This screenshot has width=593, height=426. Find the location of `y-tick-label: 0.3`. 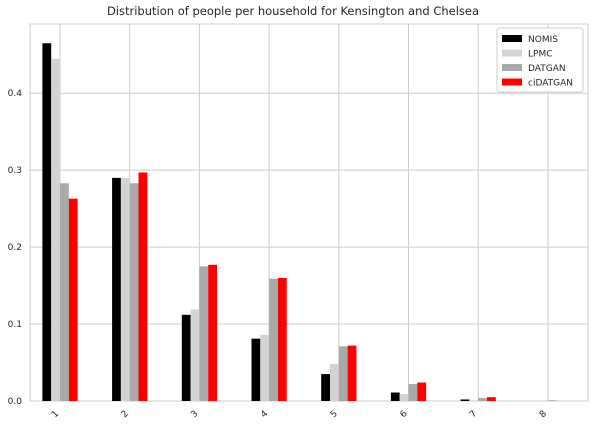

y-tick-label: 0.3 is located at coordinates (15, 171).